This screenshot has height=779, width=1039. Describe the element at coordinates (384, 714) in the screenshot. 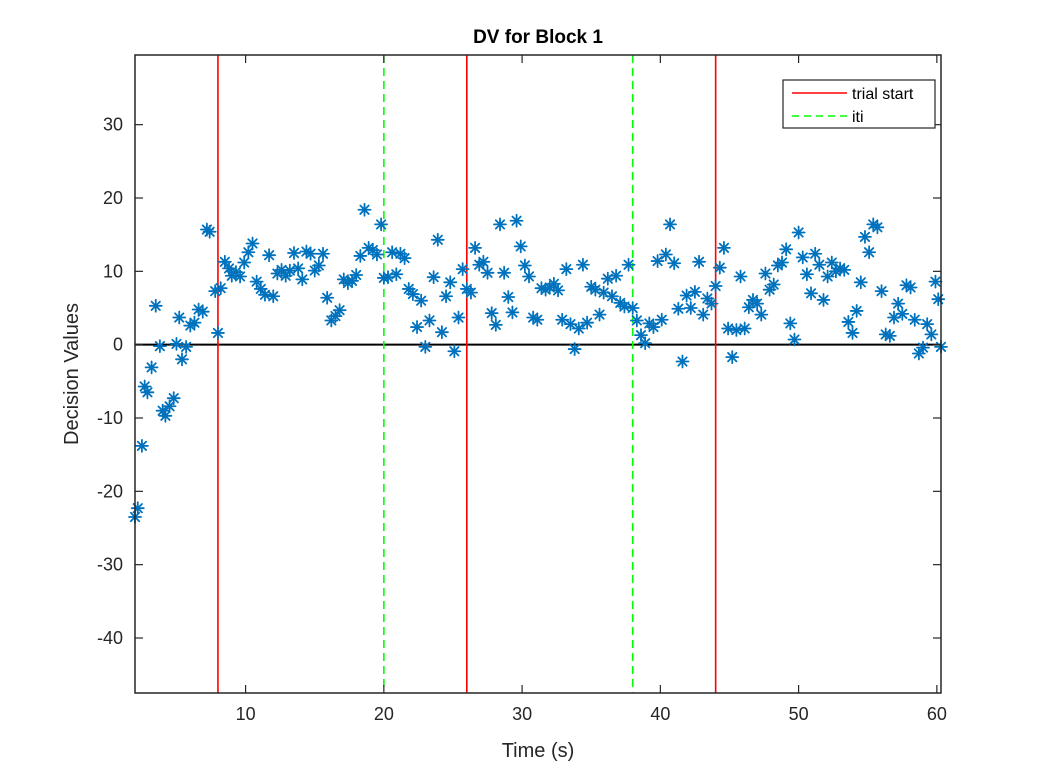

I see `x-tick-label: 20` at that location.